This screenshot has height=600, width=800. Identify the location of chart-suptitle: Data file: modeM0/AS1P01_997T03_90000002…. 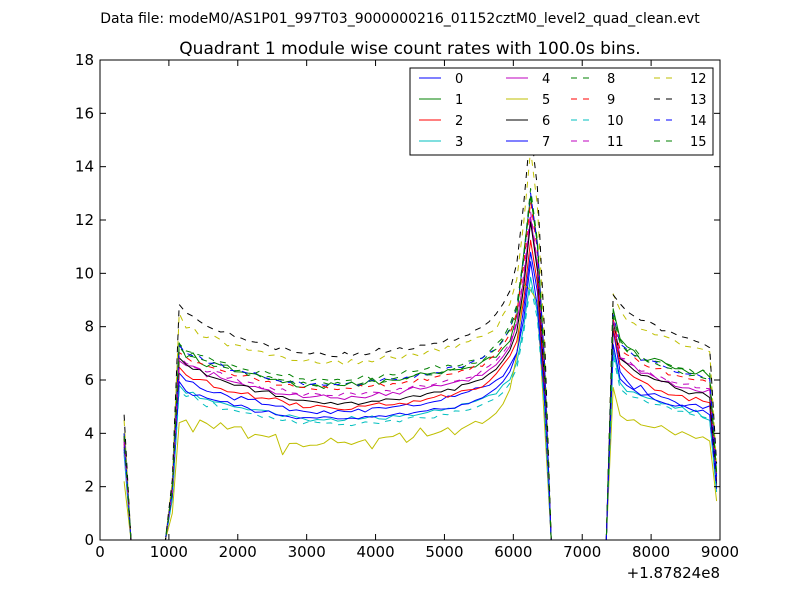
(400, 19).